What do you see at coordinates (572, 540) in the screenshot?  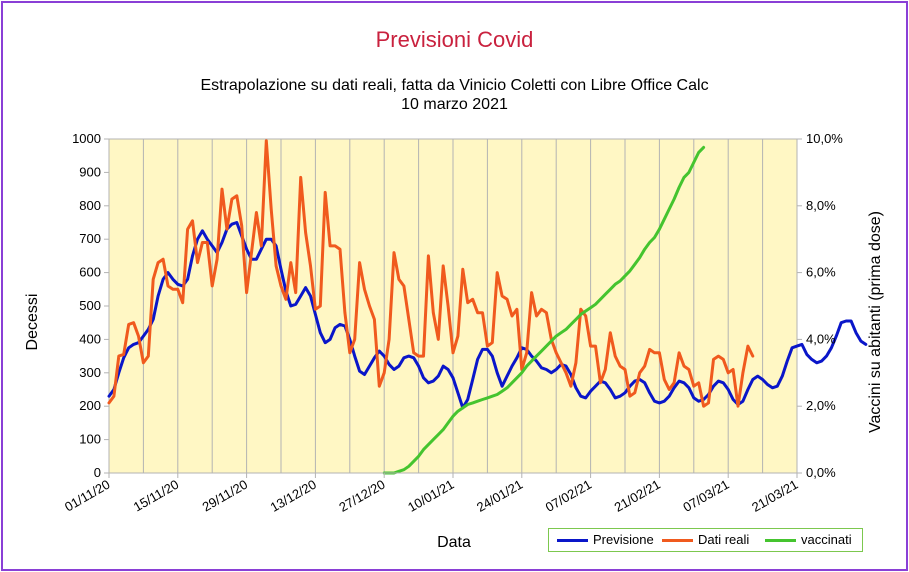 I see `legend-swatch-previsione` at bounding box center [572, 540].